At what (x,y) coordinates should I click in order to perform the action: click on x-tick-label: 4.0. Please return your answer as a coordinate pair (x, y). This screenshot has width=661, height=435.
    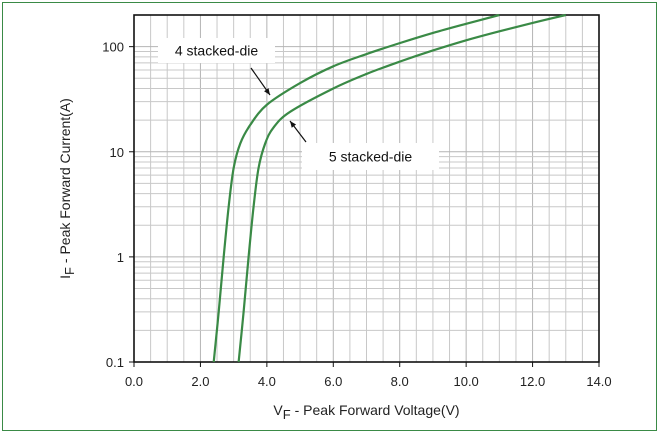
    Looking at the image, I should click on (267, 381).